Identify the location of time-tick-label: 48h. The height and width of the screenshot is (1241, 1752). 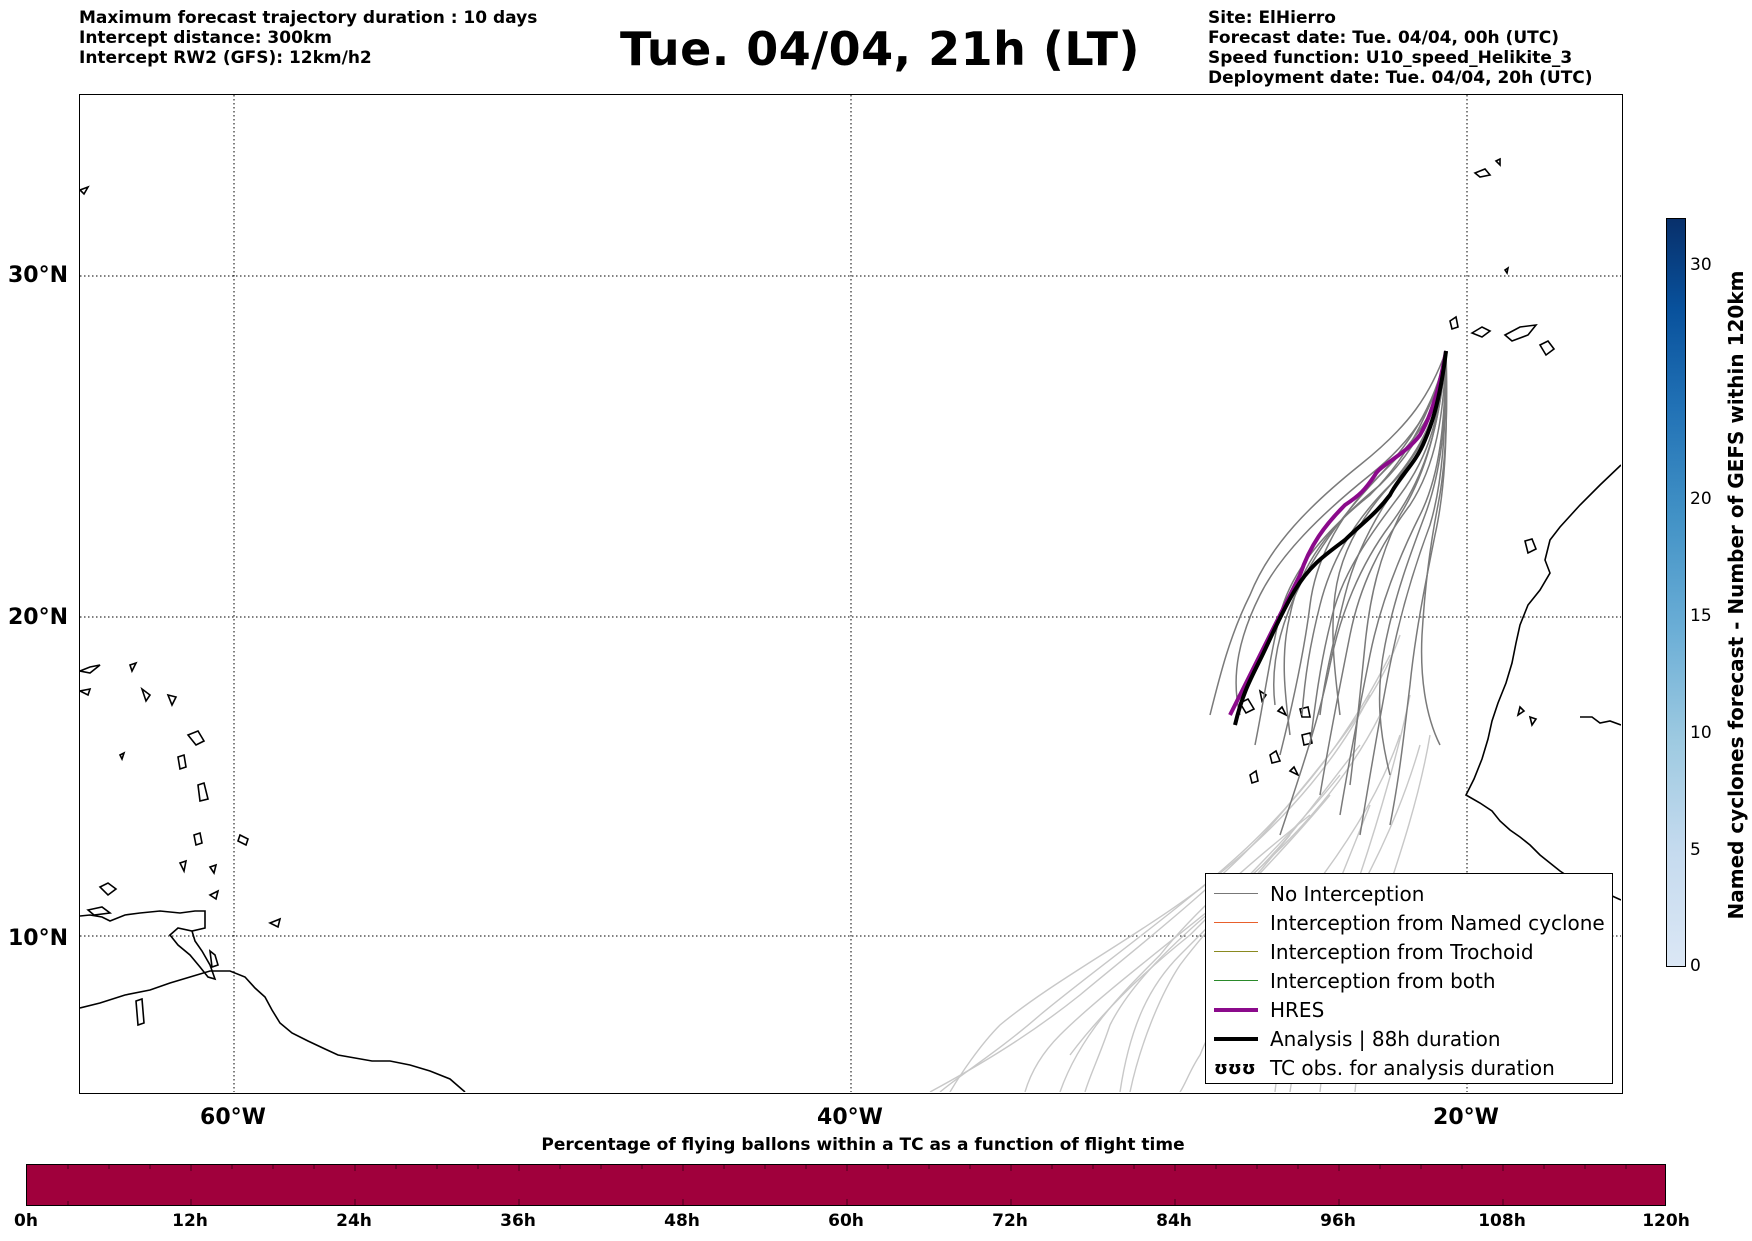
(682, 1221).